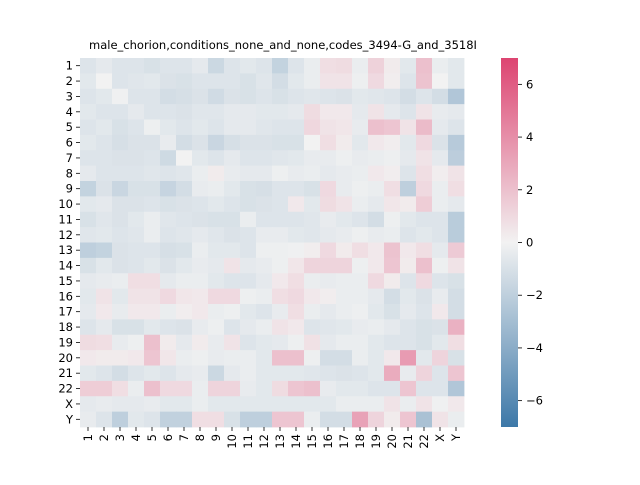  What do you see at coordinates (534, 348) in the screenshot?
I see `colorbar-tick-label: −4` at bounding box center [534, 348].